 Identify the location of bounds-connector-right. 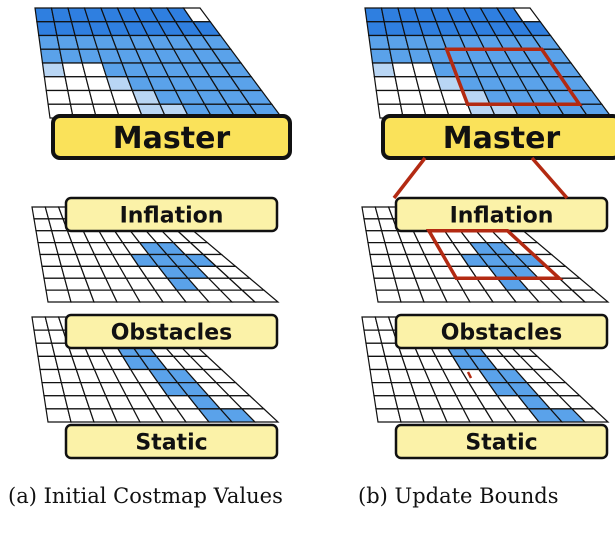
(549, 178).